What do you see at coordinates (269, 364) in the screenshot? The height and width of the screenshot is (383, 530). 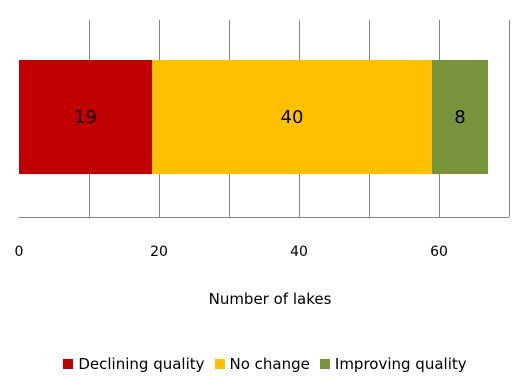 I see `legend-label: No change` at bounding box center [269, 364].